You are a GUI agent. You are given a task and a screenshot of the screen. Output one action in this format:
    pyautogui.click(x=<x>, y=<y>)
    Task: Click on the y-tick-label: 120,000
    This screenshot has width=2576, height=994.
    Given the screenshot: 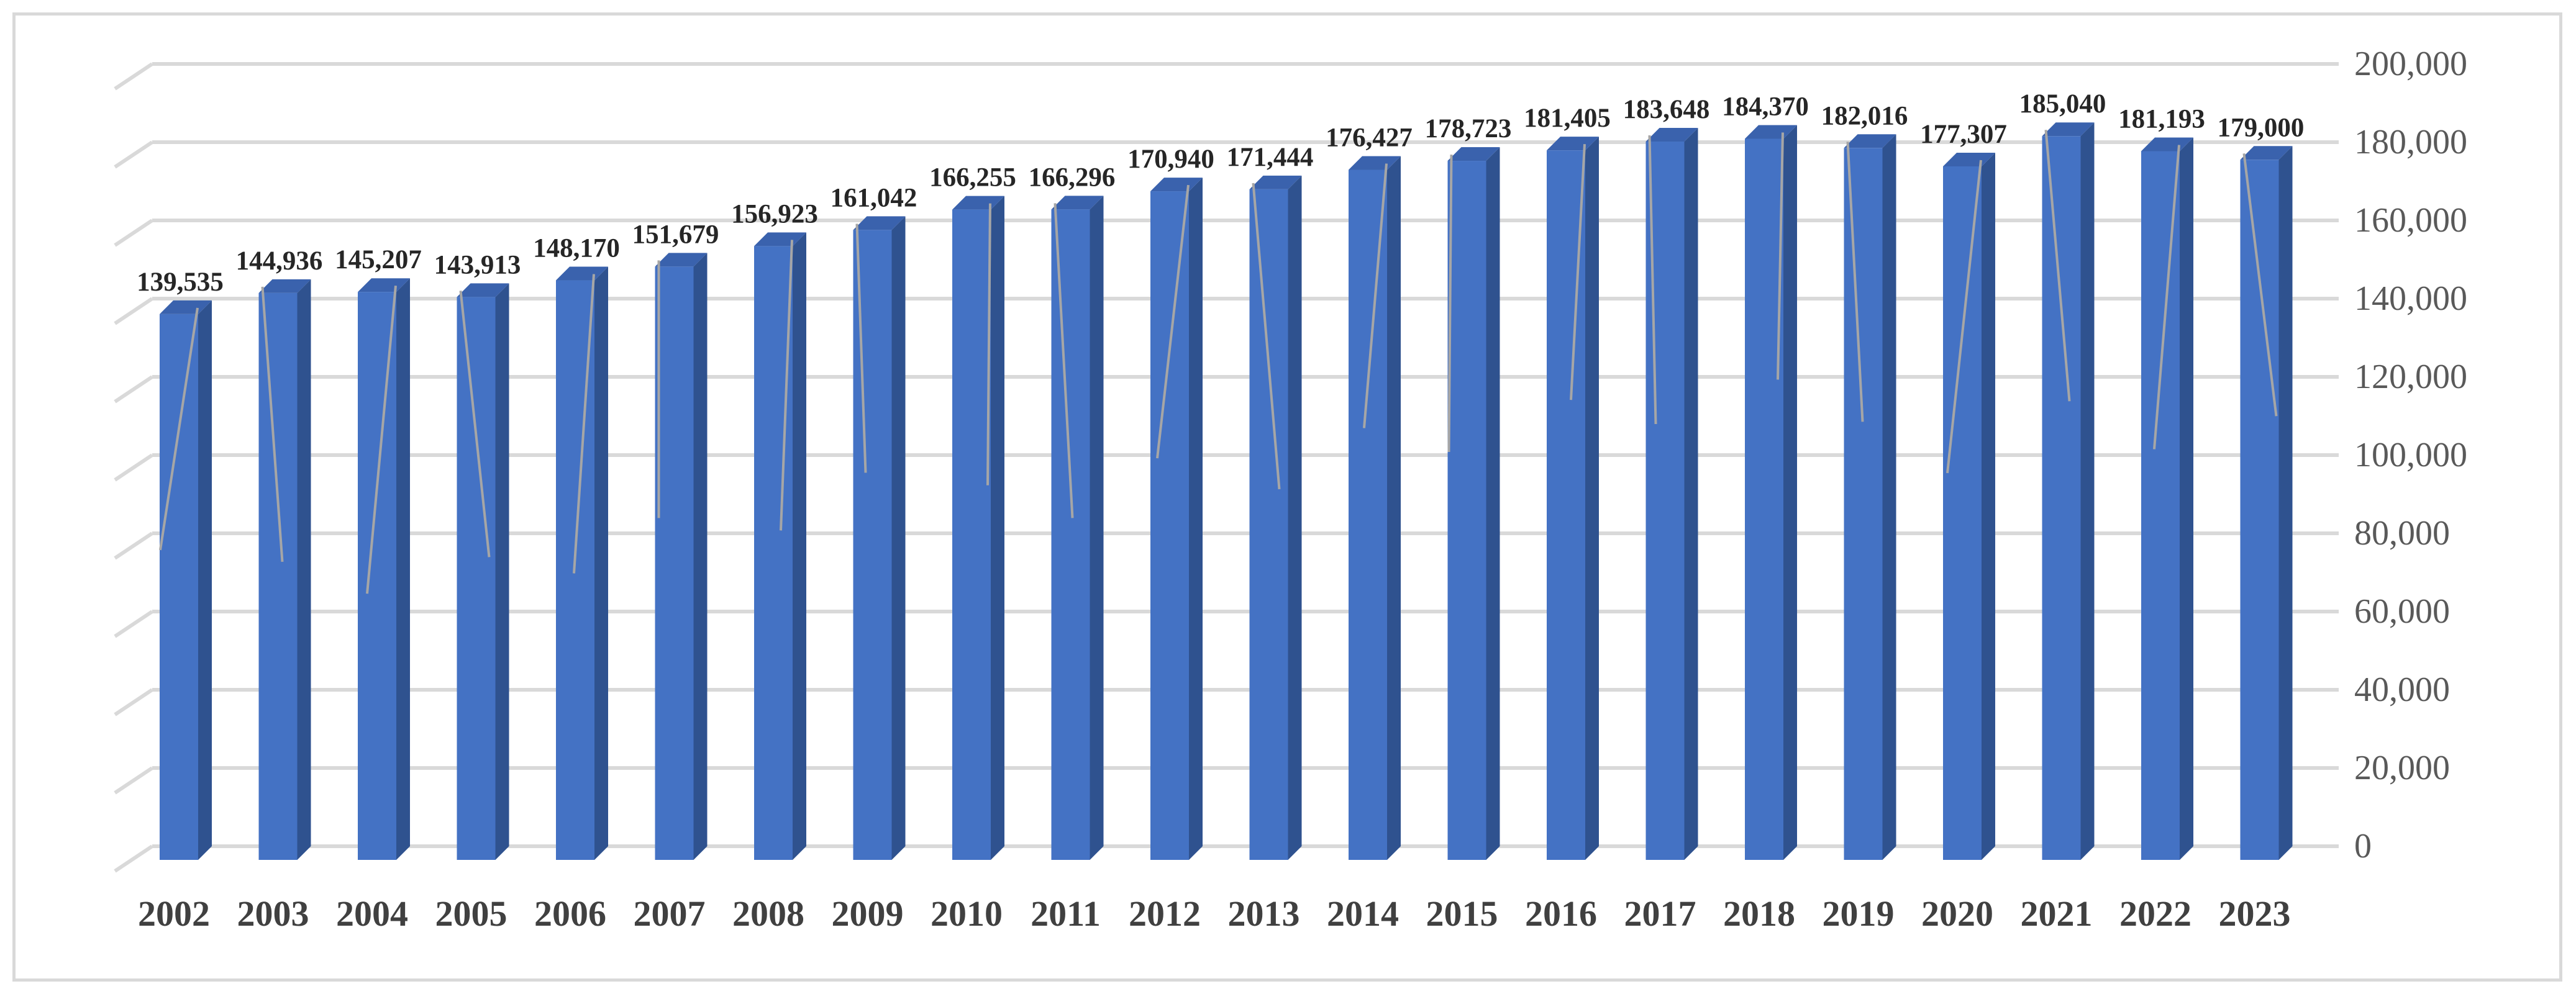 What is the action you would take?
    pyautogui.click(x=2410, y=377)
    